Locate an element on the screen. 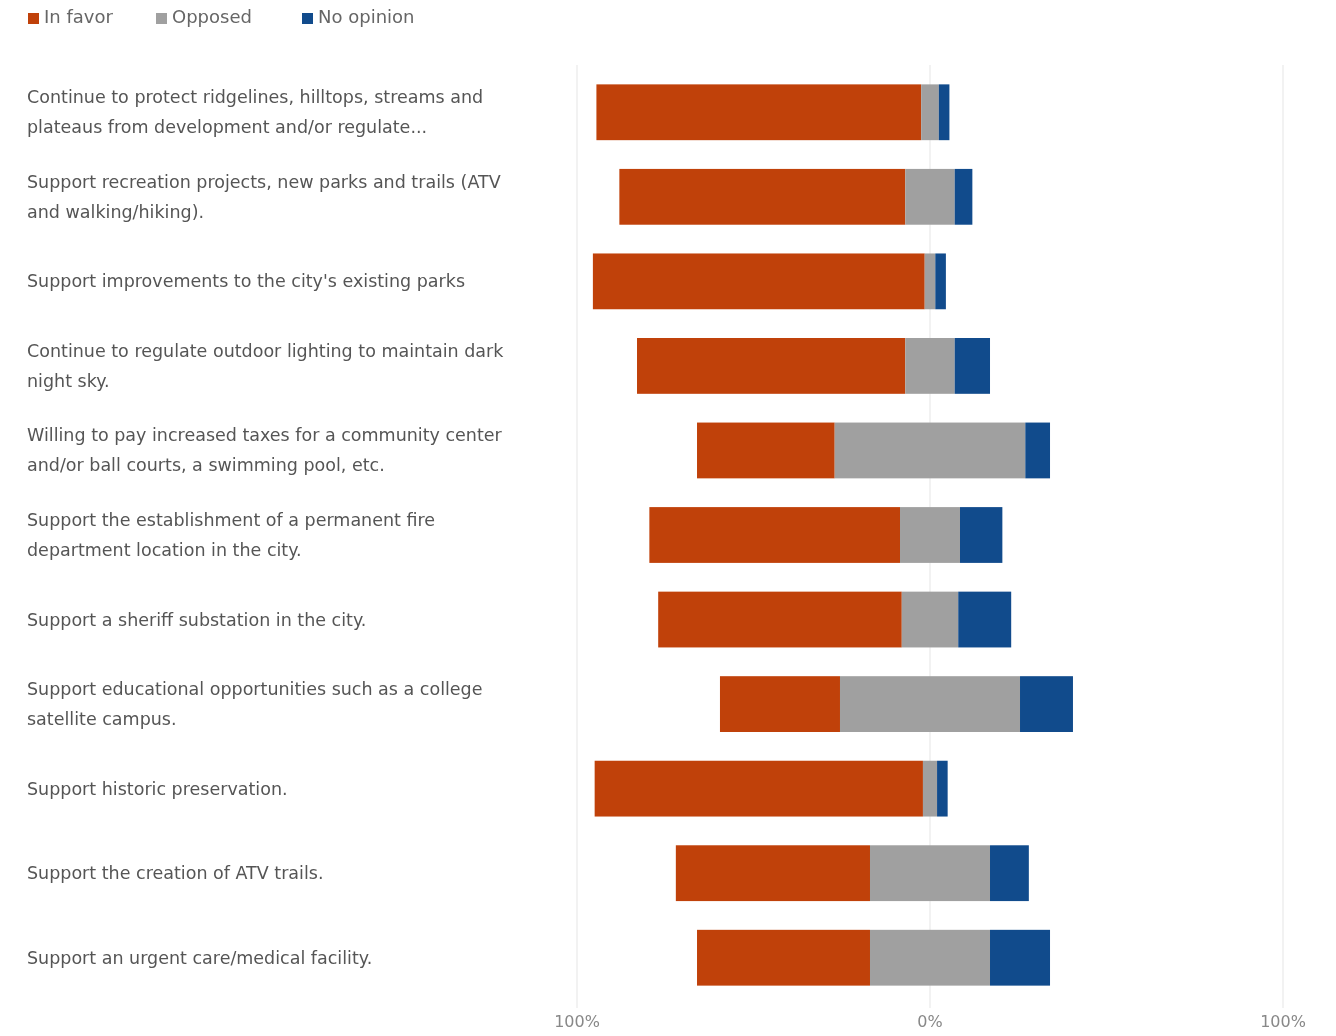 Image resolution: width=1336 pixels, height=1036 pixels. y-tick-label: Support the establishment of a permanent fire department location in the city. is located at coordinates (231, 535).